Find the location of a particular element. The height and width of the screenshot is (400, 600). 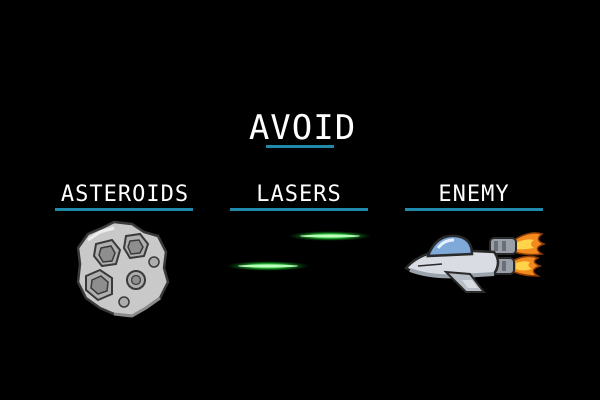

laser-beam-icon is located at coordinates (299, 251).